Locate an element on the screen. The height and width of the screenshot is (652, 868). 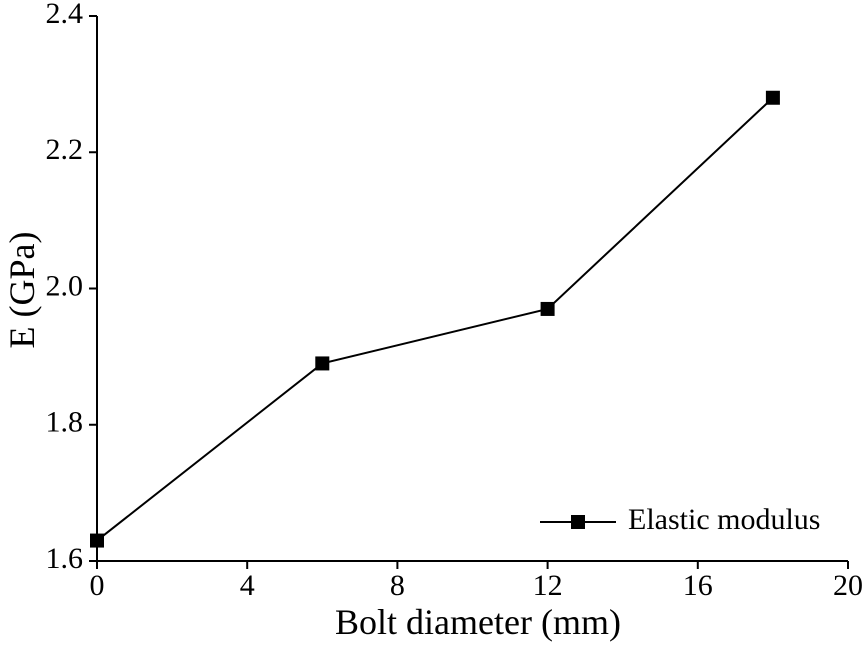
y-tick-label: 2.0 is located at coordinates (65, 285).